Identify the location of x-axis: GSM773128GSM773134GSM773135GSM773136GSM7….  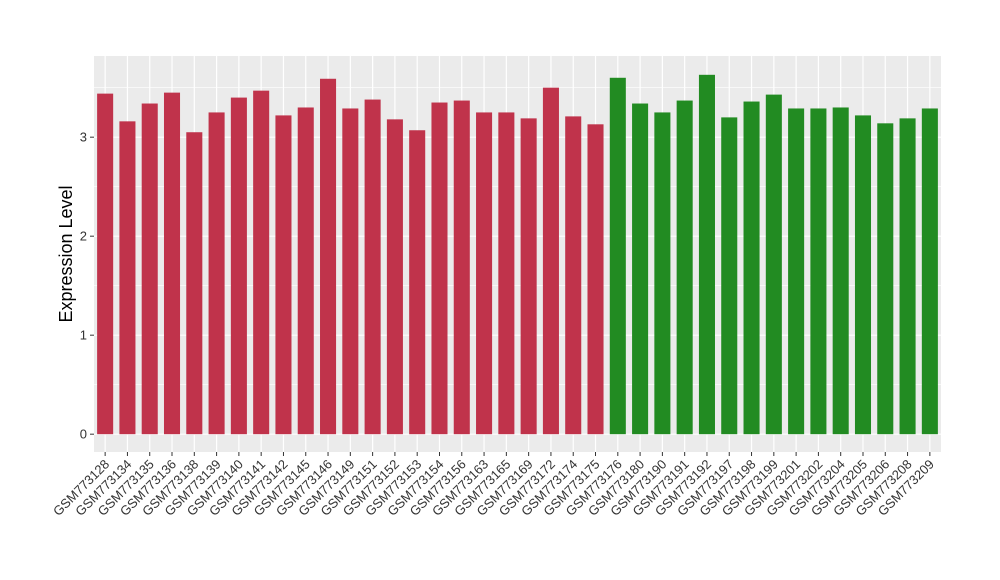
(493, 485).